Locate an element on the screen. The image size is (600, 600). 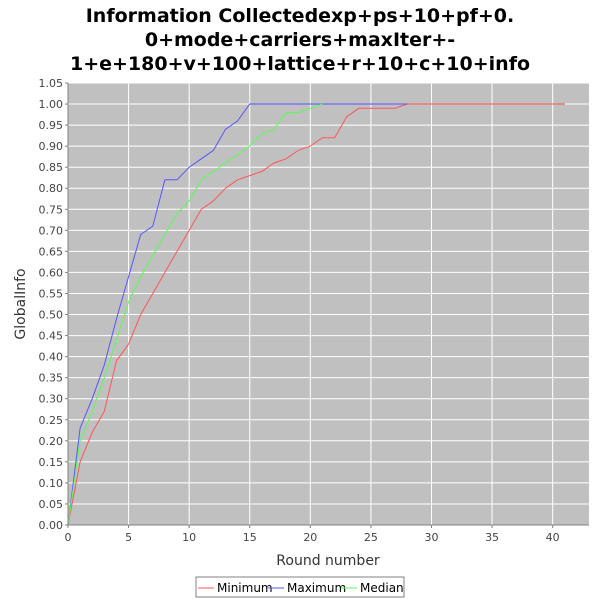
y-tick-label: 0.40 is located at coordinates (51, 357).